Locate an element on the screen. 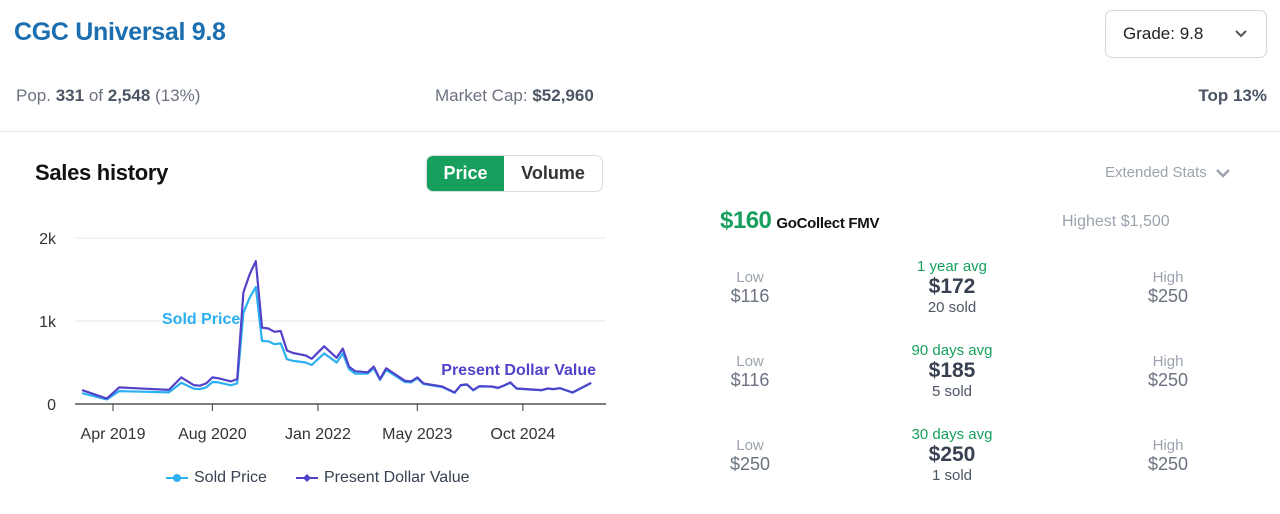 The width and height of the screenshot is (1280, 514). chart-mode-toggle: Price Volume is located at coordinates (514, 173).